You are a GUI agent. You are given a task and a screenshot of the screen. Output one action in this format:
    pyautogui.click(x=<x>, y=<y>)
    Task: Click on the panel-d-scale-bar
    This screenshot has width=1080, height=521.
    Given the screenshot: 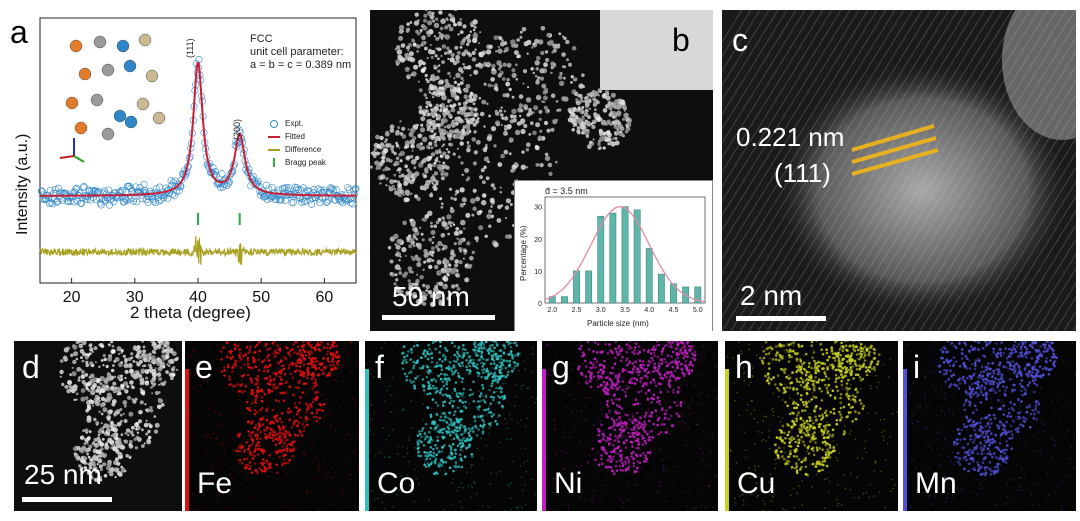 What is the action you would take?
    pyautogui.click(x=67, y=499)
    